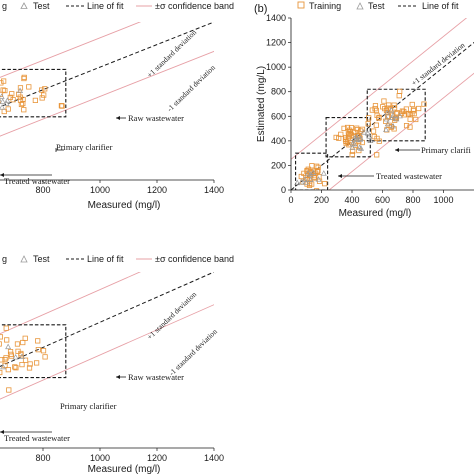 This screenshot has width=474, height=474. Describe the element at coordinates (105, 6) in the screenshot. I see `legend-a-fit-label: Line of fit` at that location.